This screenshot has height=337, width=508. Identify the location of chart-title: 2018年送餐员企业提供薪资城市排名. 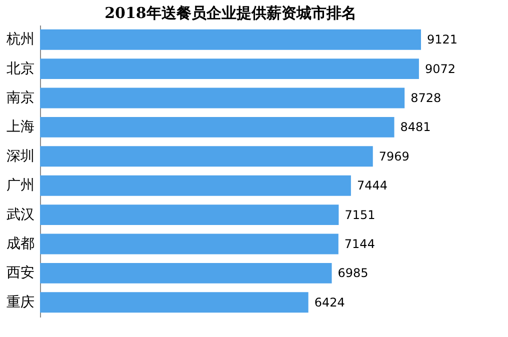
(230, 13).